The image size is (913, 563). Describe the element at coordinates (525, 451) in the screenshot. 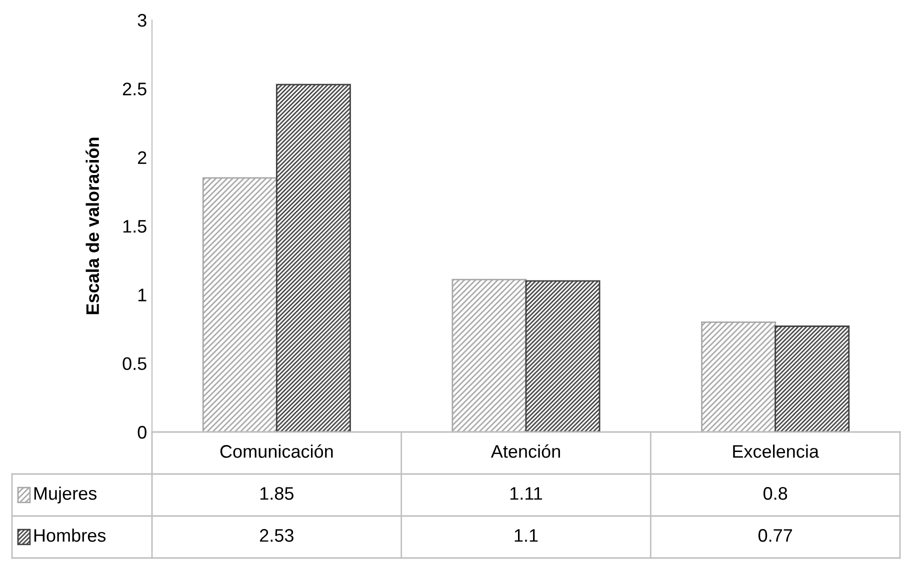

I see `x-tick-label: Atención` at that location.